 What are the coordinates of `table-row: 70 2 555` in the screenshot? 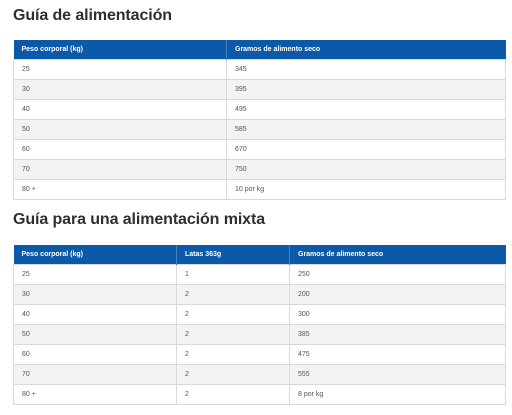 It's located at (259, 374).